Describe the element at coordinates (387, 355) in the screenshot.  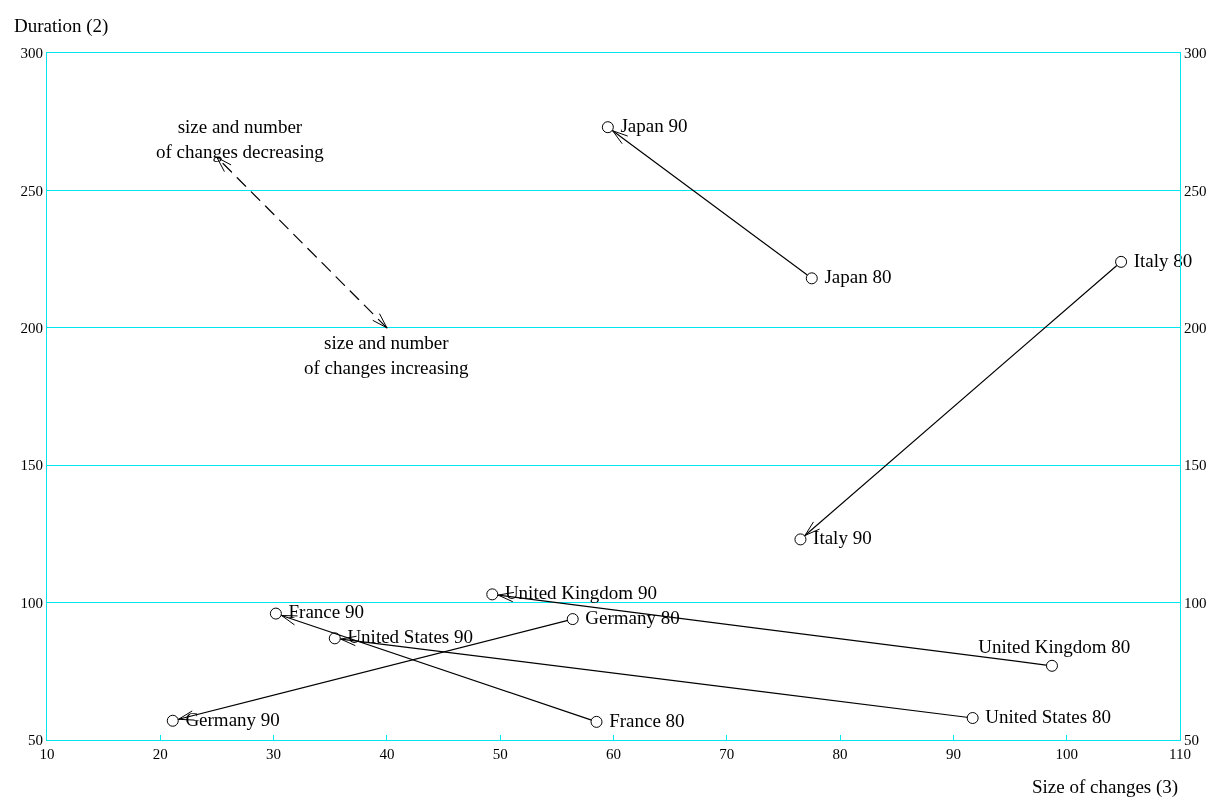
I see `annotation: size and number of changes increasing` at that location.